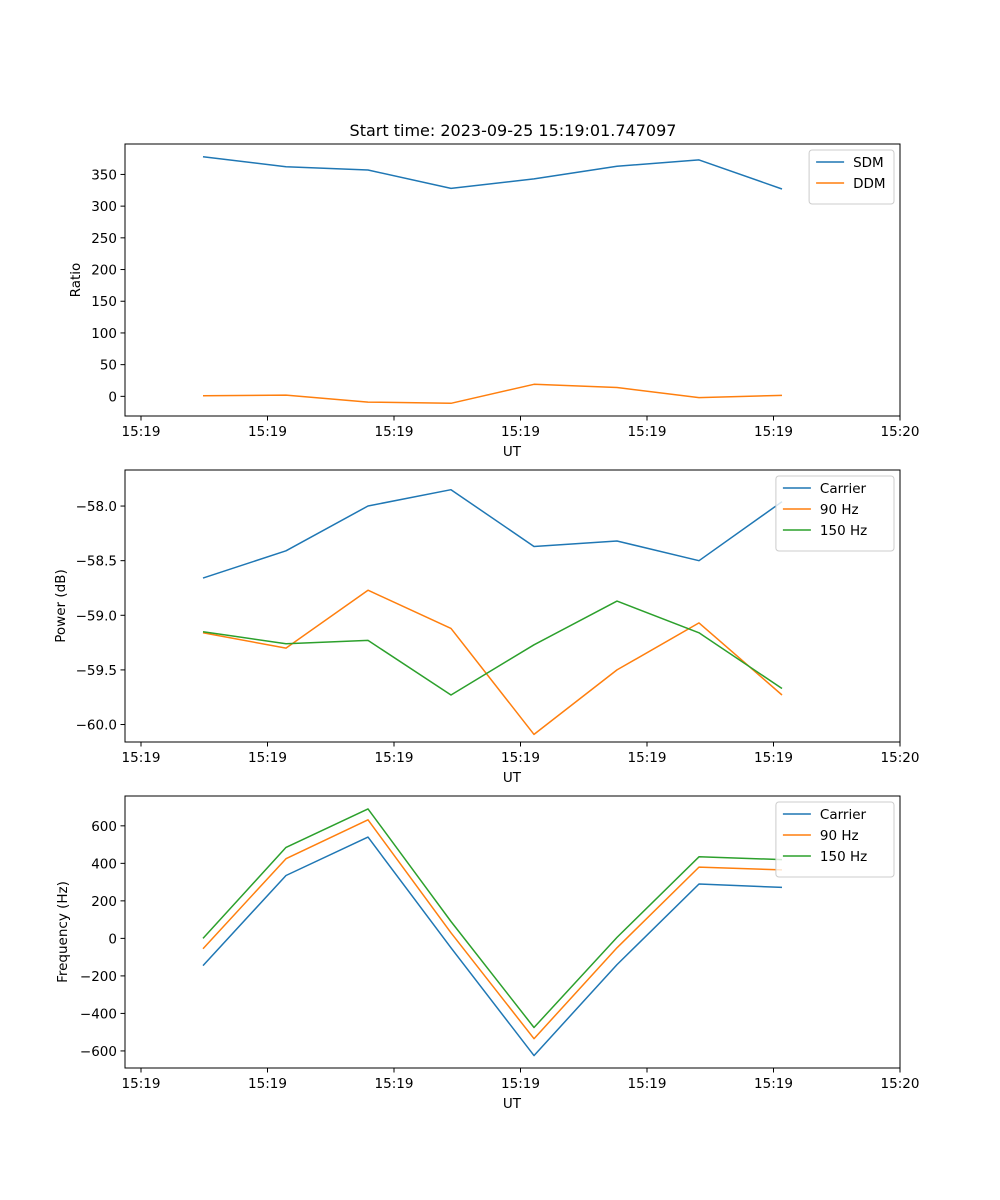  I want to click on y-tick-label: −60.0, so click(96, 726).